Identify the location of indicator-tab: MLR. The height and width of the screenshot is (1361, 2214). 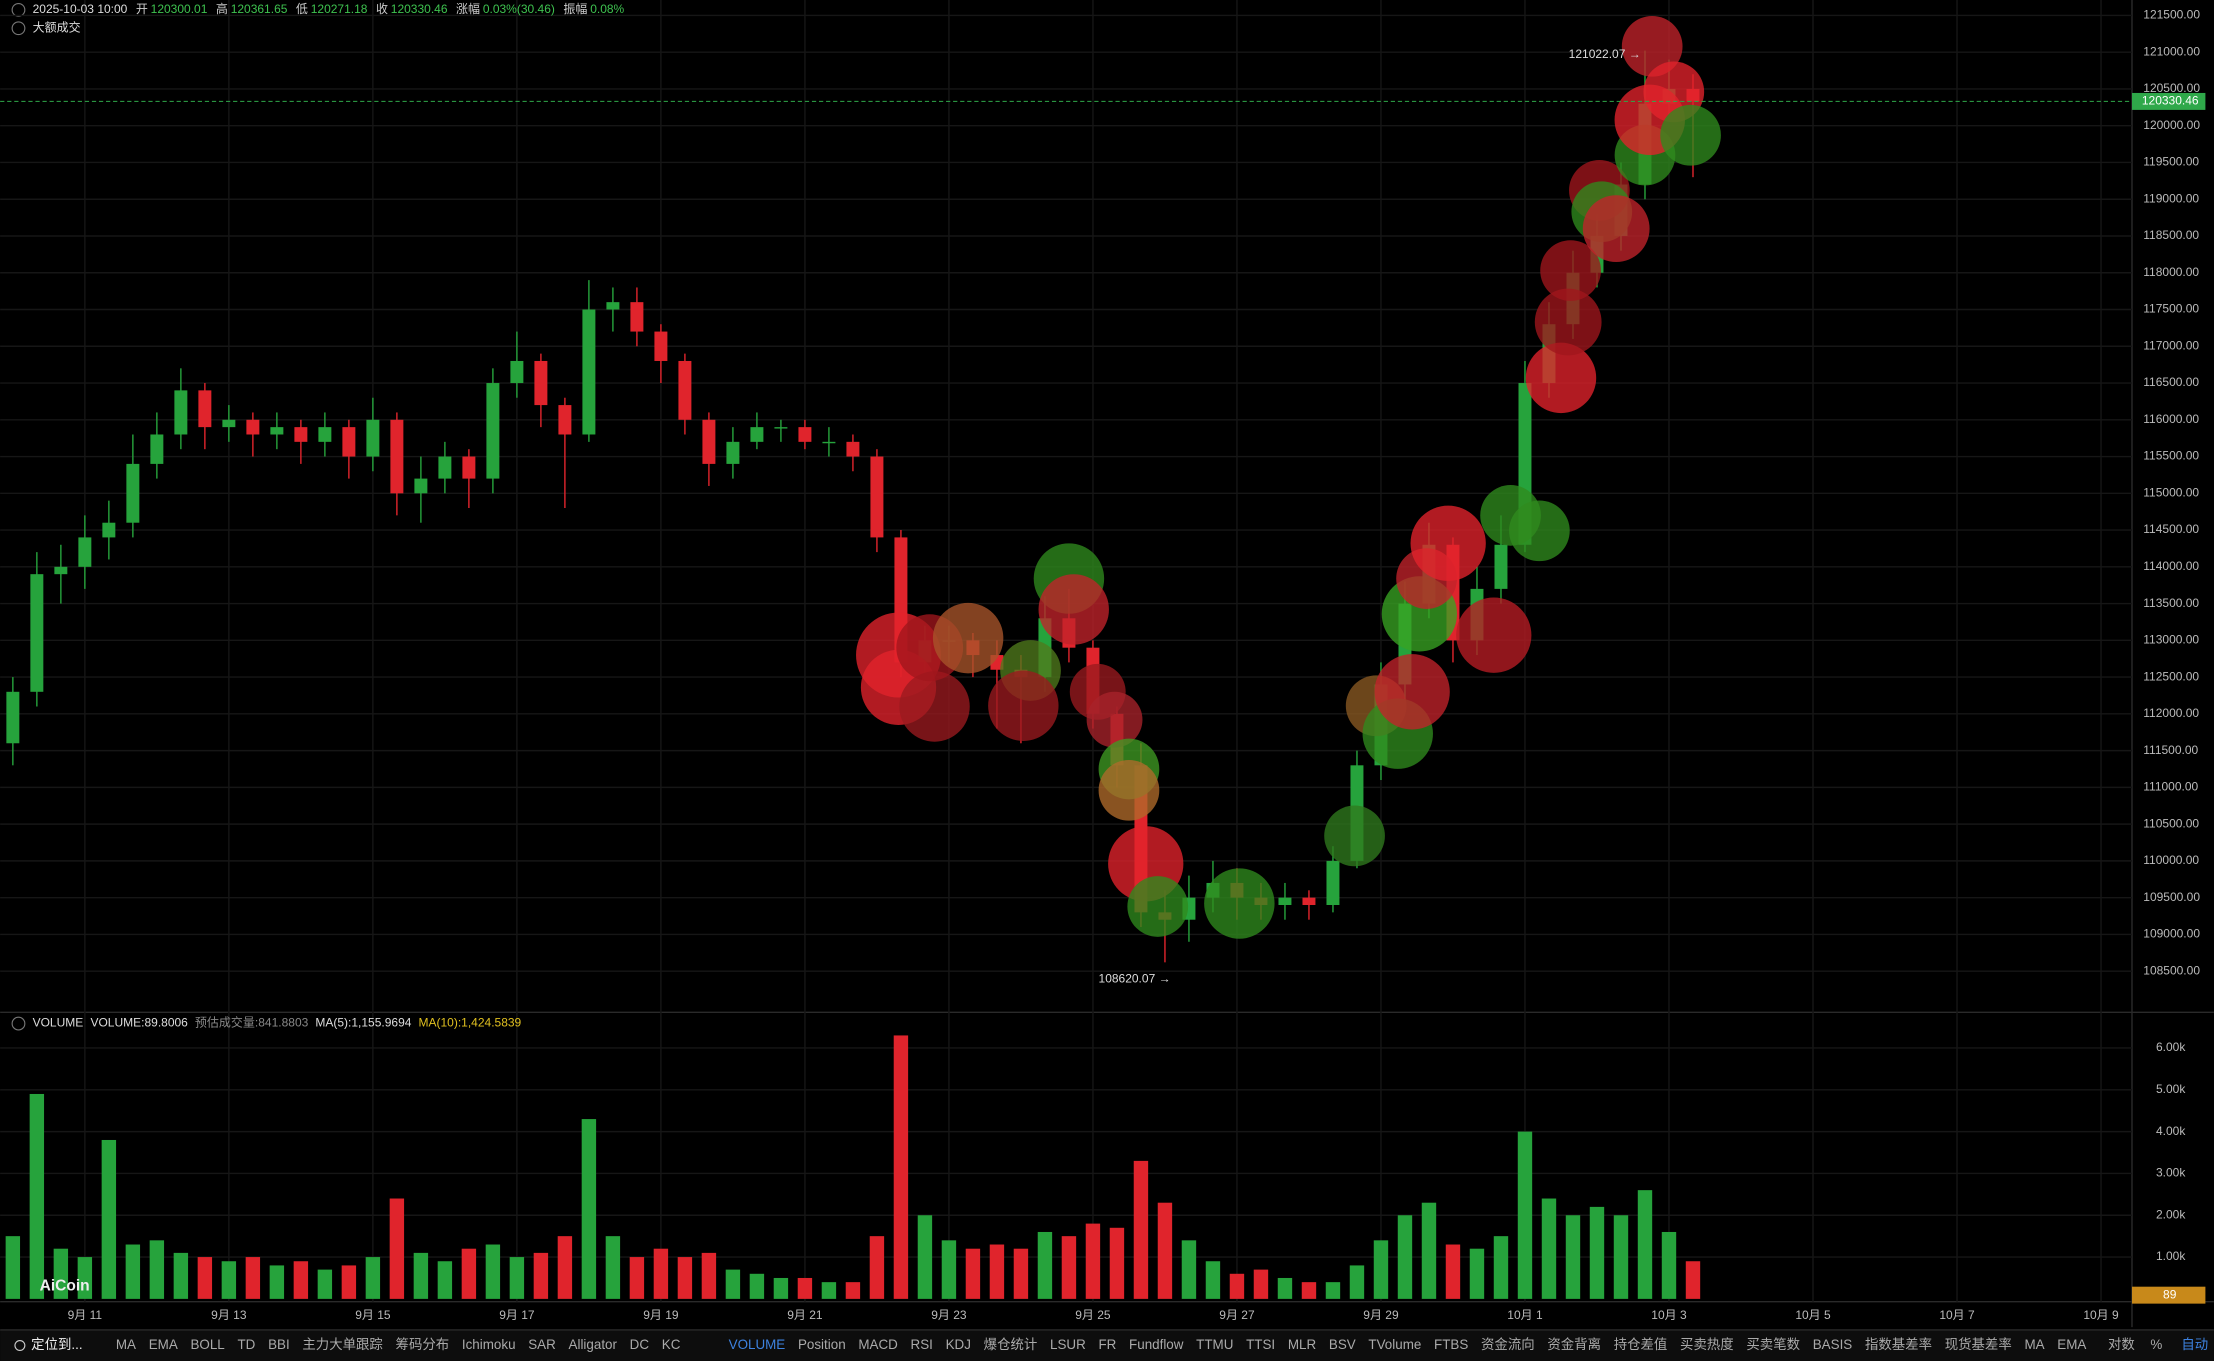
(1302, 1344).